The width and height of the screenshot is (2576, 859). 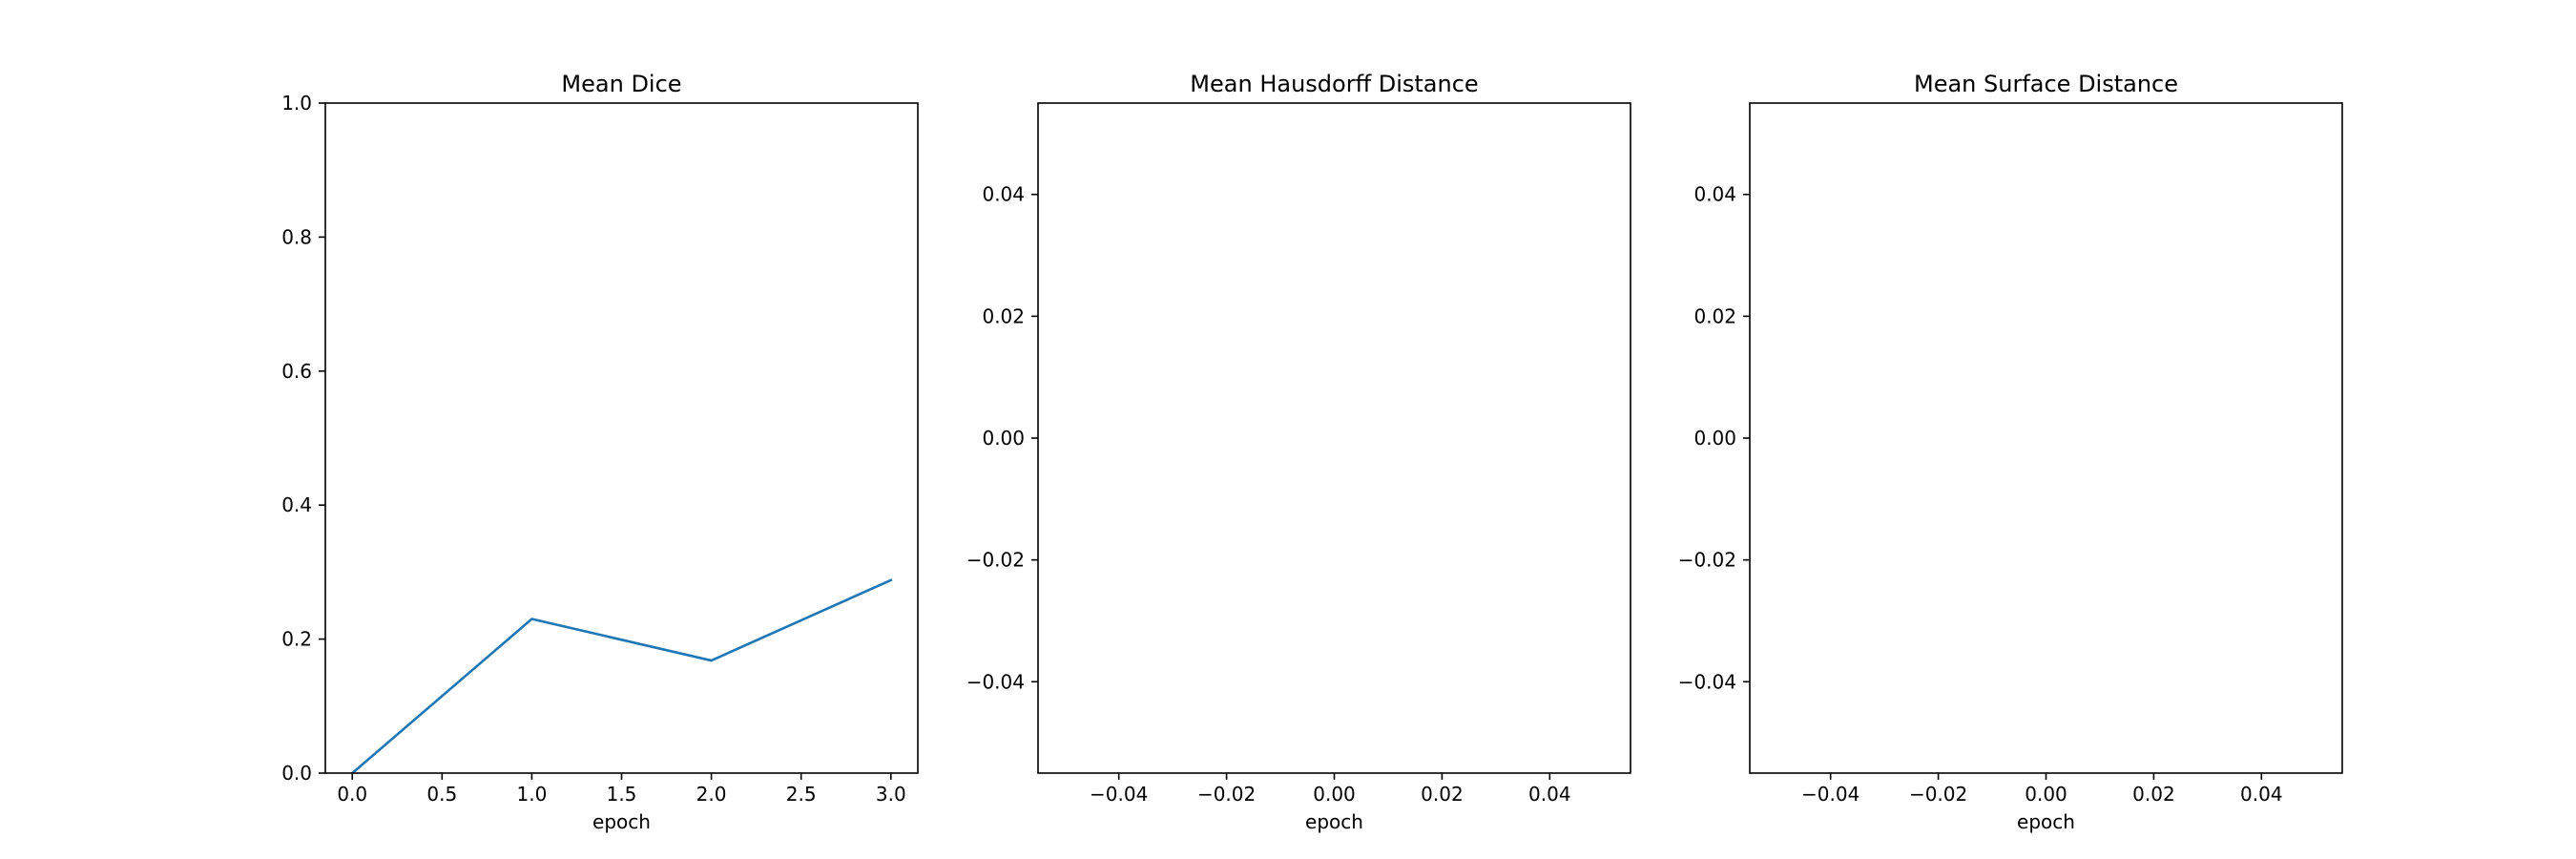 What do you see at coordinates (2046, 84) in the screenshot?
I see `chart-title: Mean Surface Distance` at bounding box center [2046, 84].